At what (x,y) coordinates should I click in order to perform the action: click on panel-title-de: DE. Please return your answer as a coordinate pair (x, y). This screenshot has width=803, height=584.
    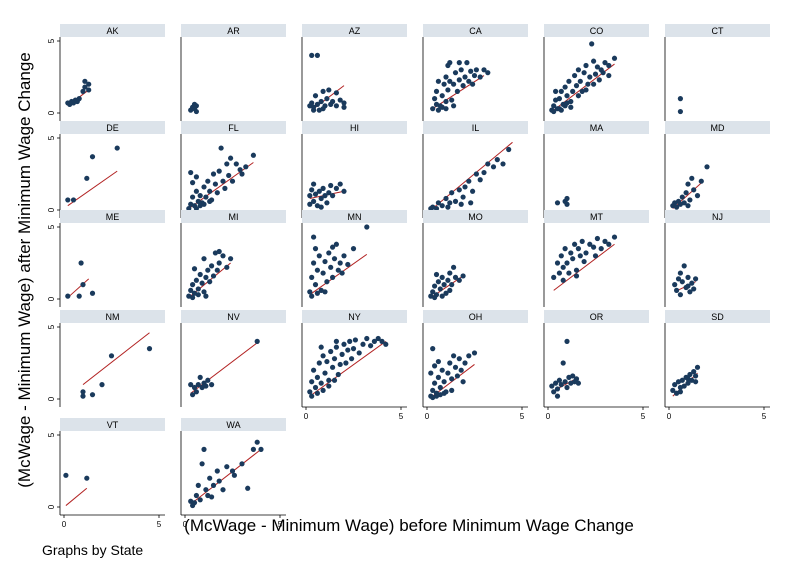
    Looking at the image, I should click on (112, 128).